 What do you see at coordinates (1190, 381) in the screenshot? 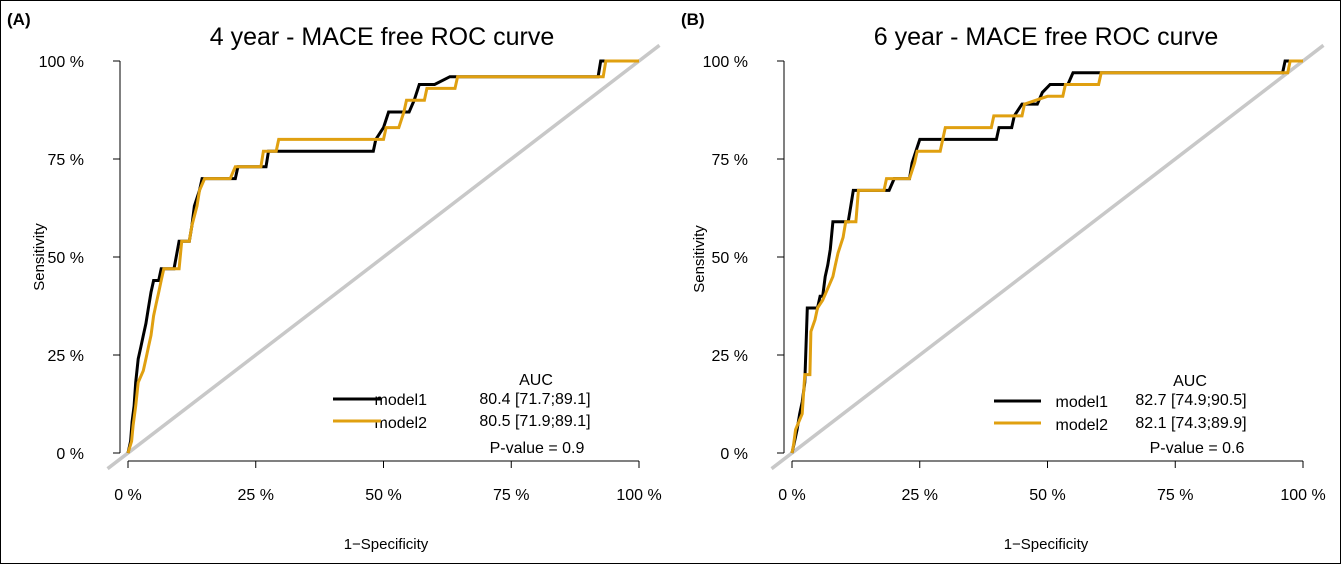
I see `legend-header-b: AUC` at bounding box center [1190, 381].